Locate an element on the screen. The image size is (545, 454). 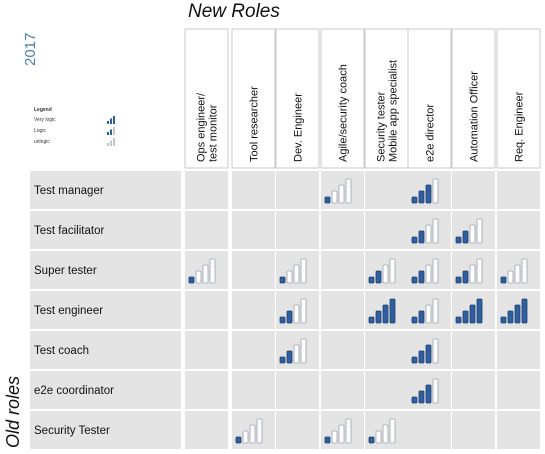
legend-item-logic: Logic is located at coordinates (79, 131).